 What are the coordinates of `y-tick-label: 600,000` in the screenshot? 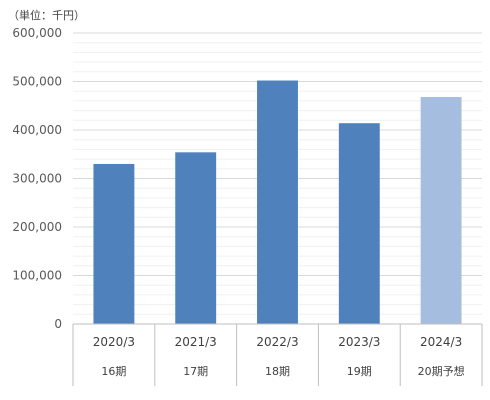 It's located at (37, 33).